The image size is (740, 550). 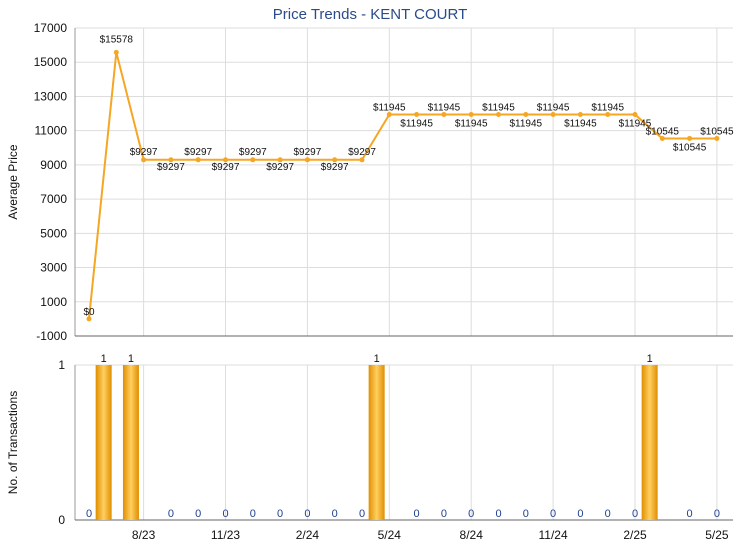 What do you see at coordinates (553, 535) in the screenshot?
I see `x-tick-label: 11/24` at bounding box center [553, 535].